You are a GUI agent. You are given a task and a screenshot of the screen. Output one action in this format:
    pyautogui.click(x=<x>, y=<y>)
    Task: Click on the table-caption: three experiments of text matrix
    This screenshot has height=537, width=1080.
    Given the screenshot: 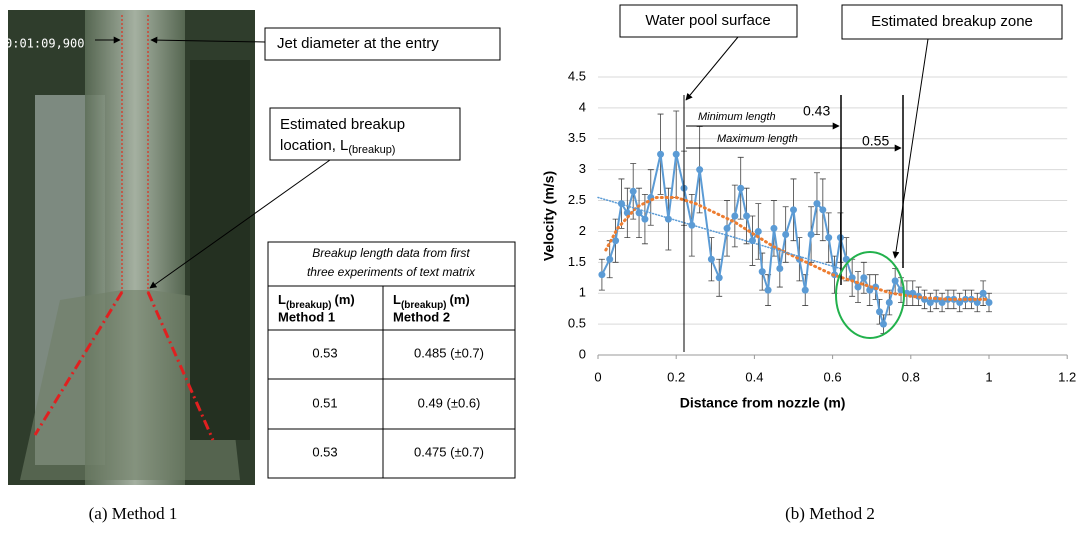 What is the action you would take?
    pyautogui.click(x=391, y=272)
    